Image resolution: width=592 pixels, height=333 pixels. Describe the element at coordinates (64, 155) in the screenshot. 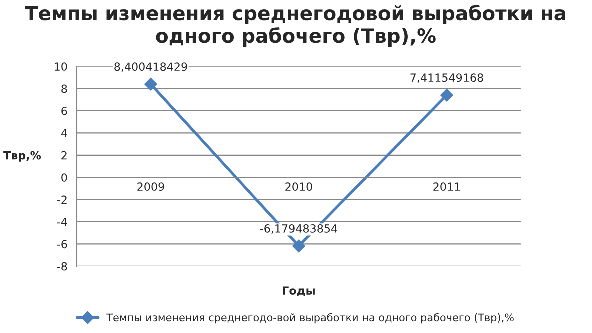

I see `y-tick-label: 2` at that location.